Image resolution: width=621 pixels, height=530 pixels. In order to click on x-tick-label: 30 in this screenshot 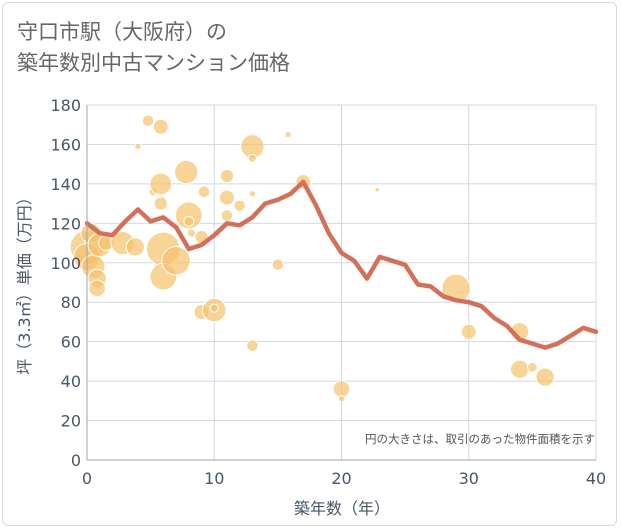, I will do `click(469, 478)`.